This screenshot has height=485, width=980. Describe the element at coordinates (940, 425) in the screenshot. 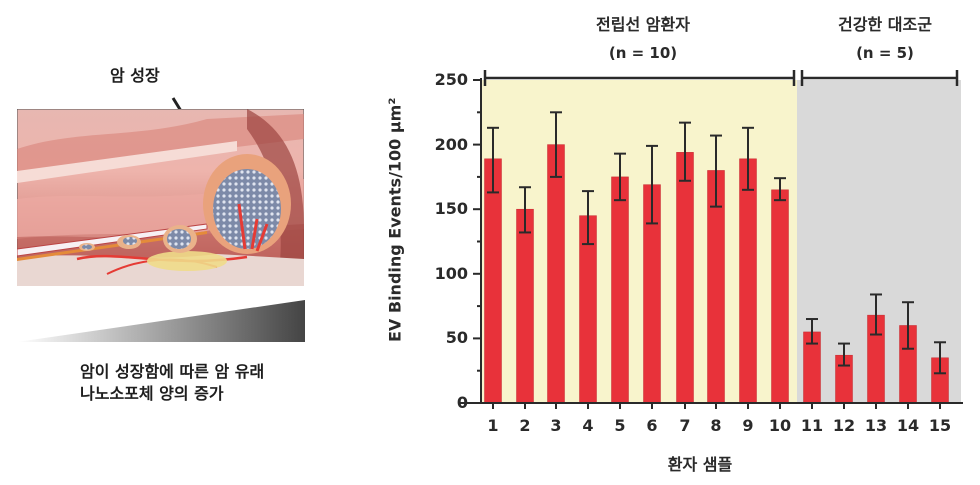

I see `x-tick-label: 15` at that location.